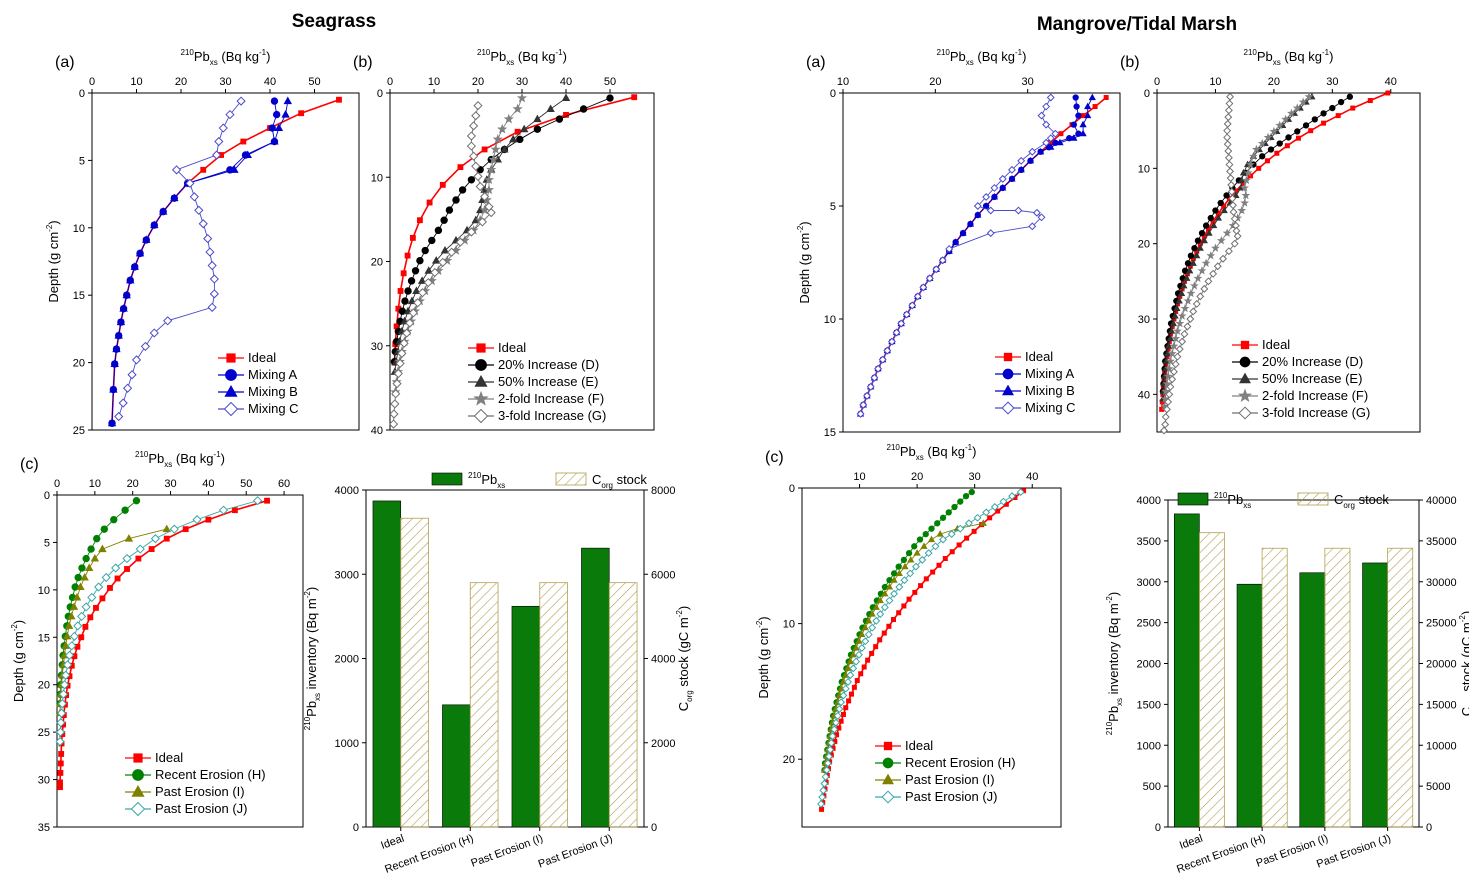 This screenshot has height=883, width=1469. What do you see at coordinates (1152, 787) in the screenshot?
I see `y-left-tick-label: 500` at bounding box center [1152, 787].